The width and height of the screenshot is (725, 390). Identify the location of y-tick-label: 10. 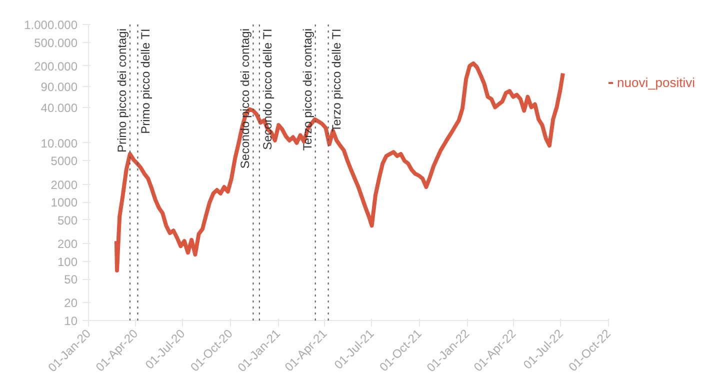
(71, 321).